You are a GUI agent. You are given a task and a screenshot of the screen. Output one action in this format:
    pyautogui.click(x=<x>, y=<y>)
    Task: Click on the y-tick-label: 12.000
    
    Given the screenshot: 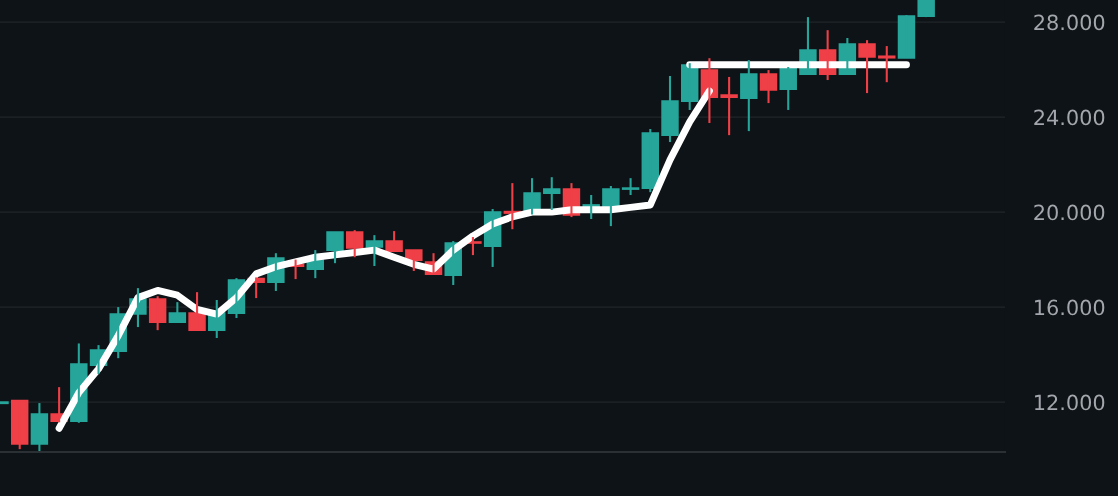 What is the action you would take?
    pyautogui.click(x=1070, y=402)
    